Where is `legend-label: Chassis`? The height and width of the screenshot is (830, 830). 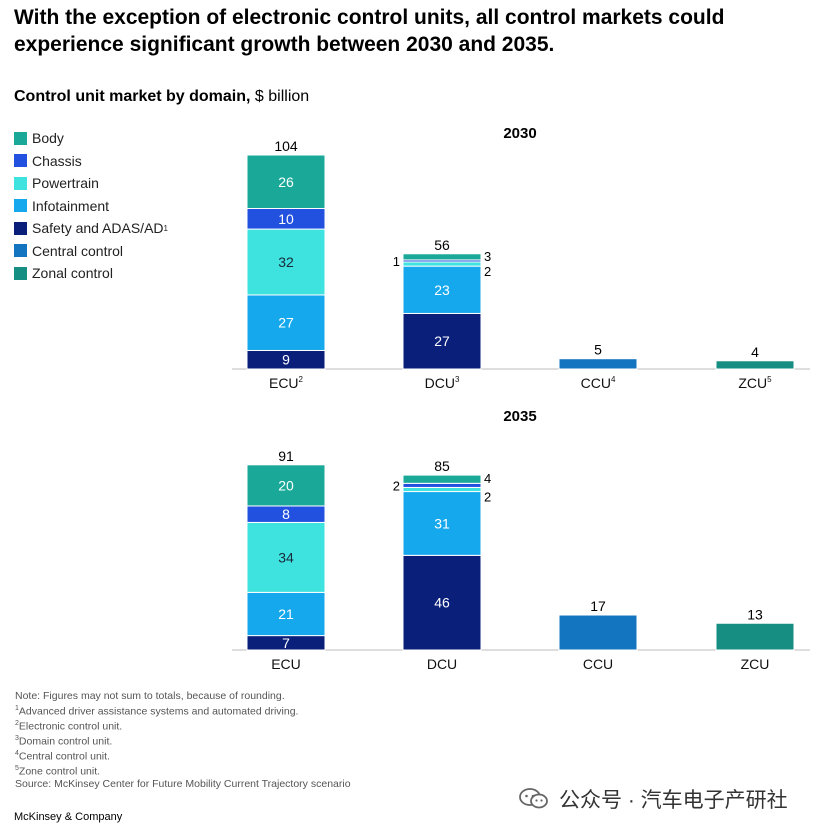
legend-label: Chassis is located at coordinates (57, 160).